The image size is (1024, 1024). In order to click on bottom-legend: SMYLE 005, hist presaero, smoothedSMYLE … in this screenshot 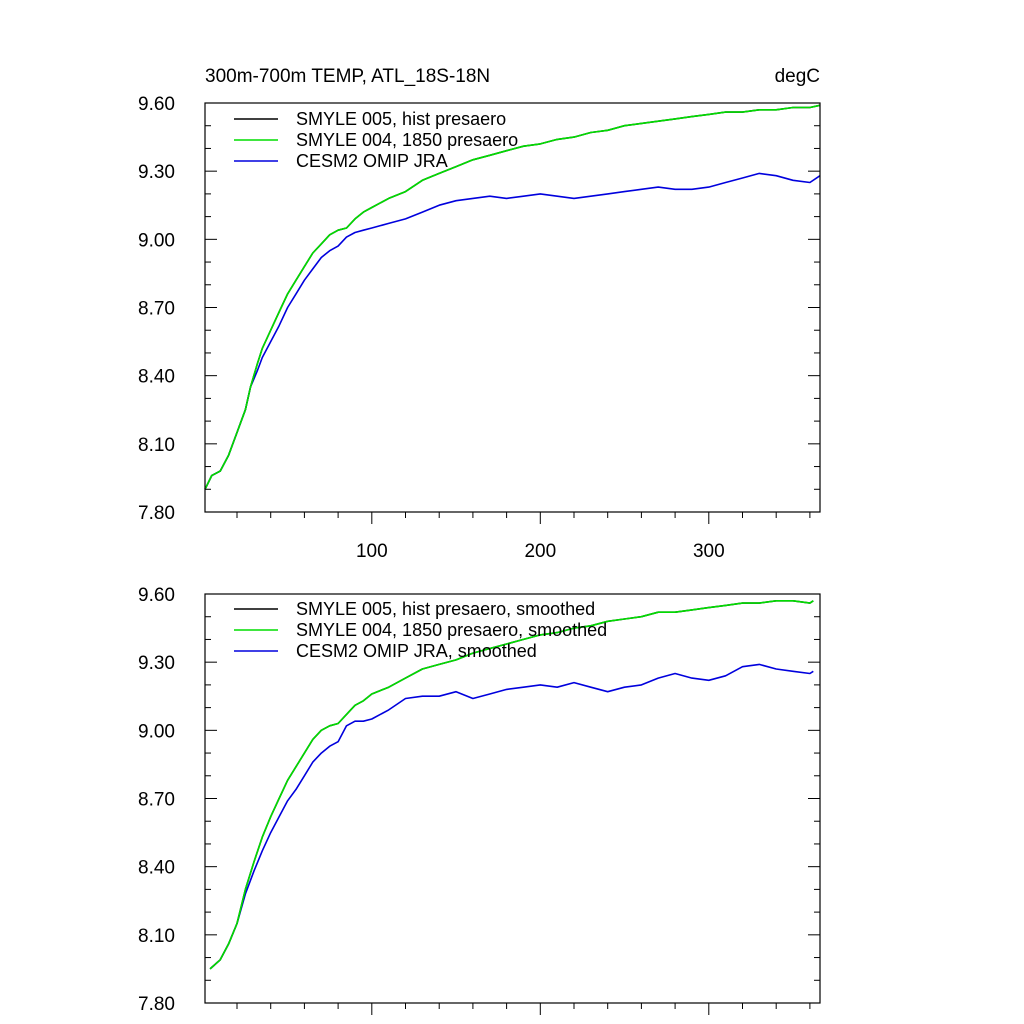, I will do `click(420, 630)`.